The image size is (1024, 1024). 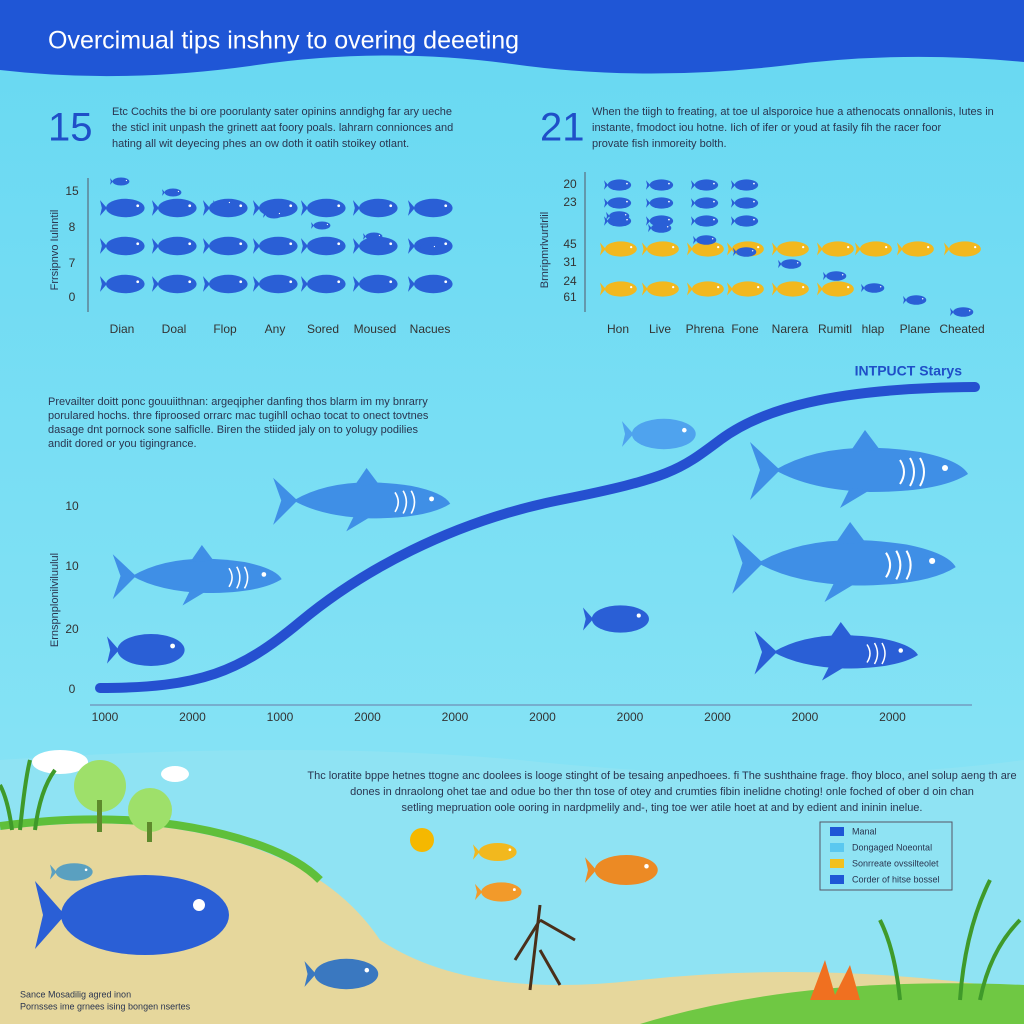 I want to click on grass-edge, so click(x=161, y=849).